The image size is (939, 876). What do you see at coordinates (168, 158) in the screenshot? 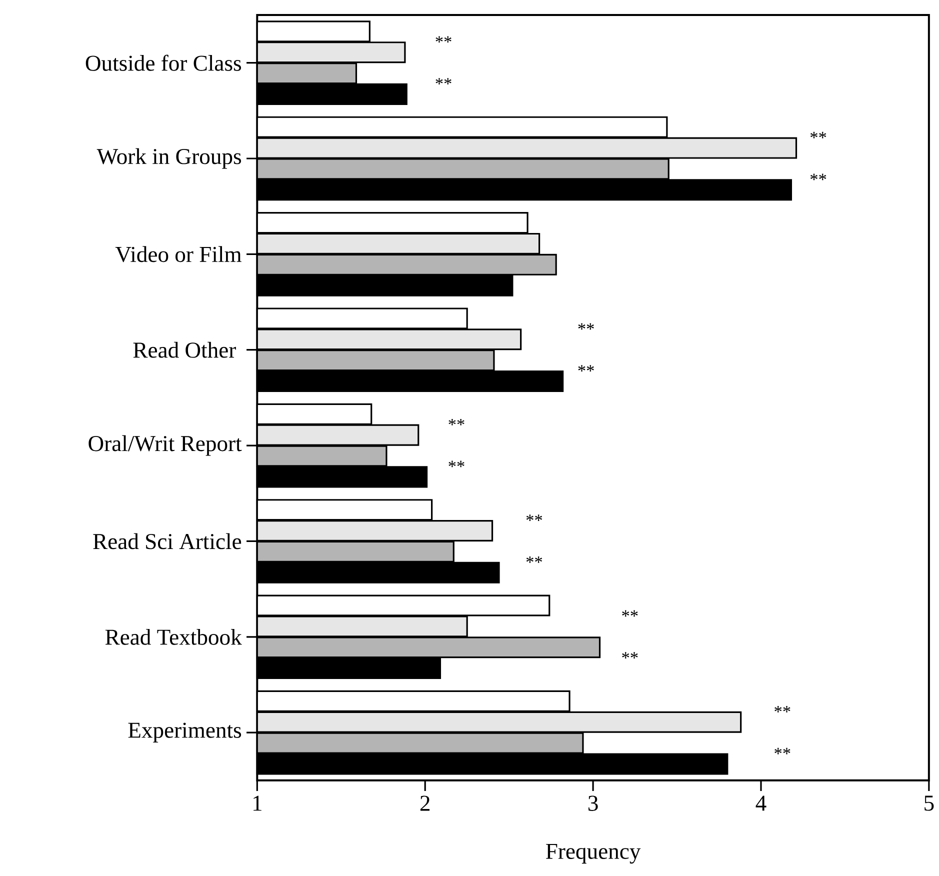
I see `y-tick-label: Work in Groups` at bounding box center [168, 158].